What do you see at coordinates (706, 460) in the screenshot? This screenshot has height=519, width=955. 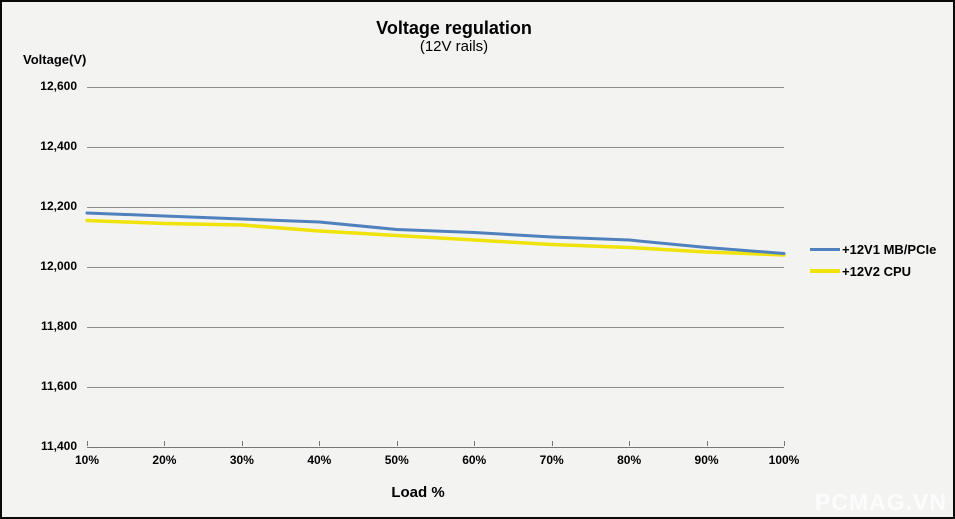 I see `x-axis-tick-label: 90%` at bounding box center [706, 460].